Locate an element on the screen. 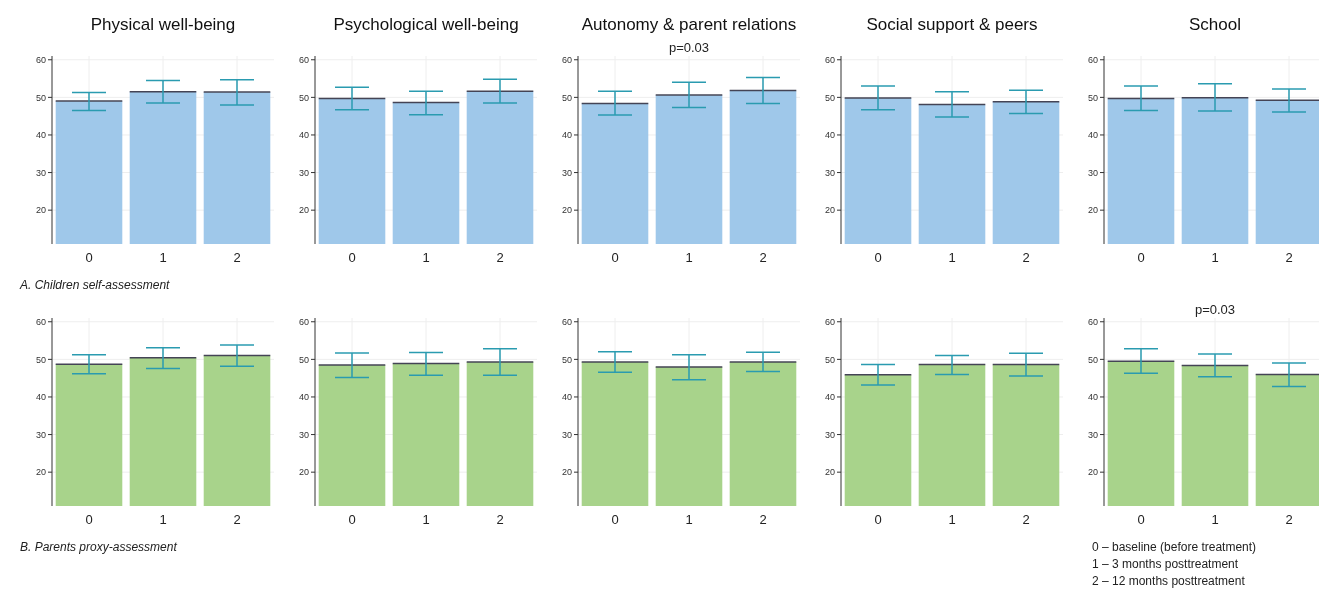  text: 1 – 3 months posttreatment is located at coordinates (1165, 564).